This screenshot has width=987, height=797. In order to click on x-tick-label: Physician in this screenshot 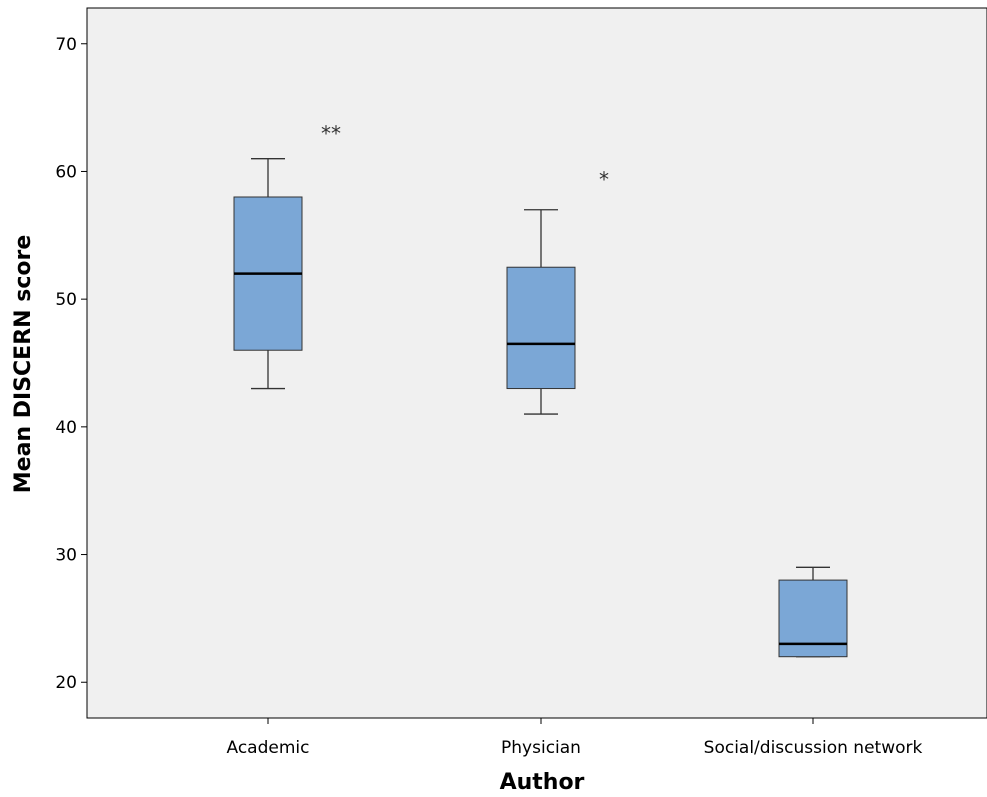, I will do `click(541, 748)`.